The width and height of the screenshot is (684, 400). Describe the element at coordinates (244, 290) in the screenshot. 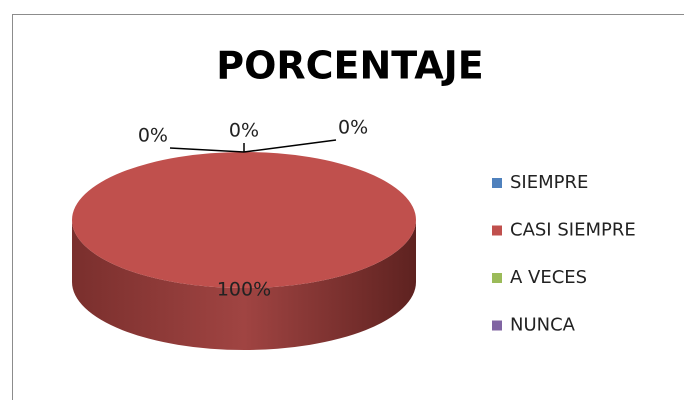

I see `data-label: 100%` at that location.